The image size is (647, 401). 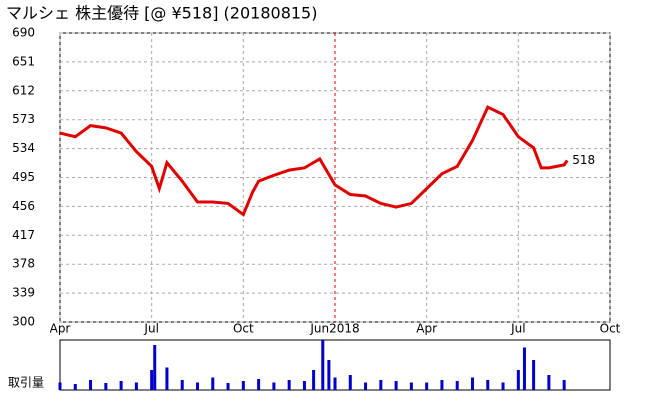 I want to click on y-tick-label: 651, so click(x=23, y=61).